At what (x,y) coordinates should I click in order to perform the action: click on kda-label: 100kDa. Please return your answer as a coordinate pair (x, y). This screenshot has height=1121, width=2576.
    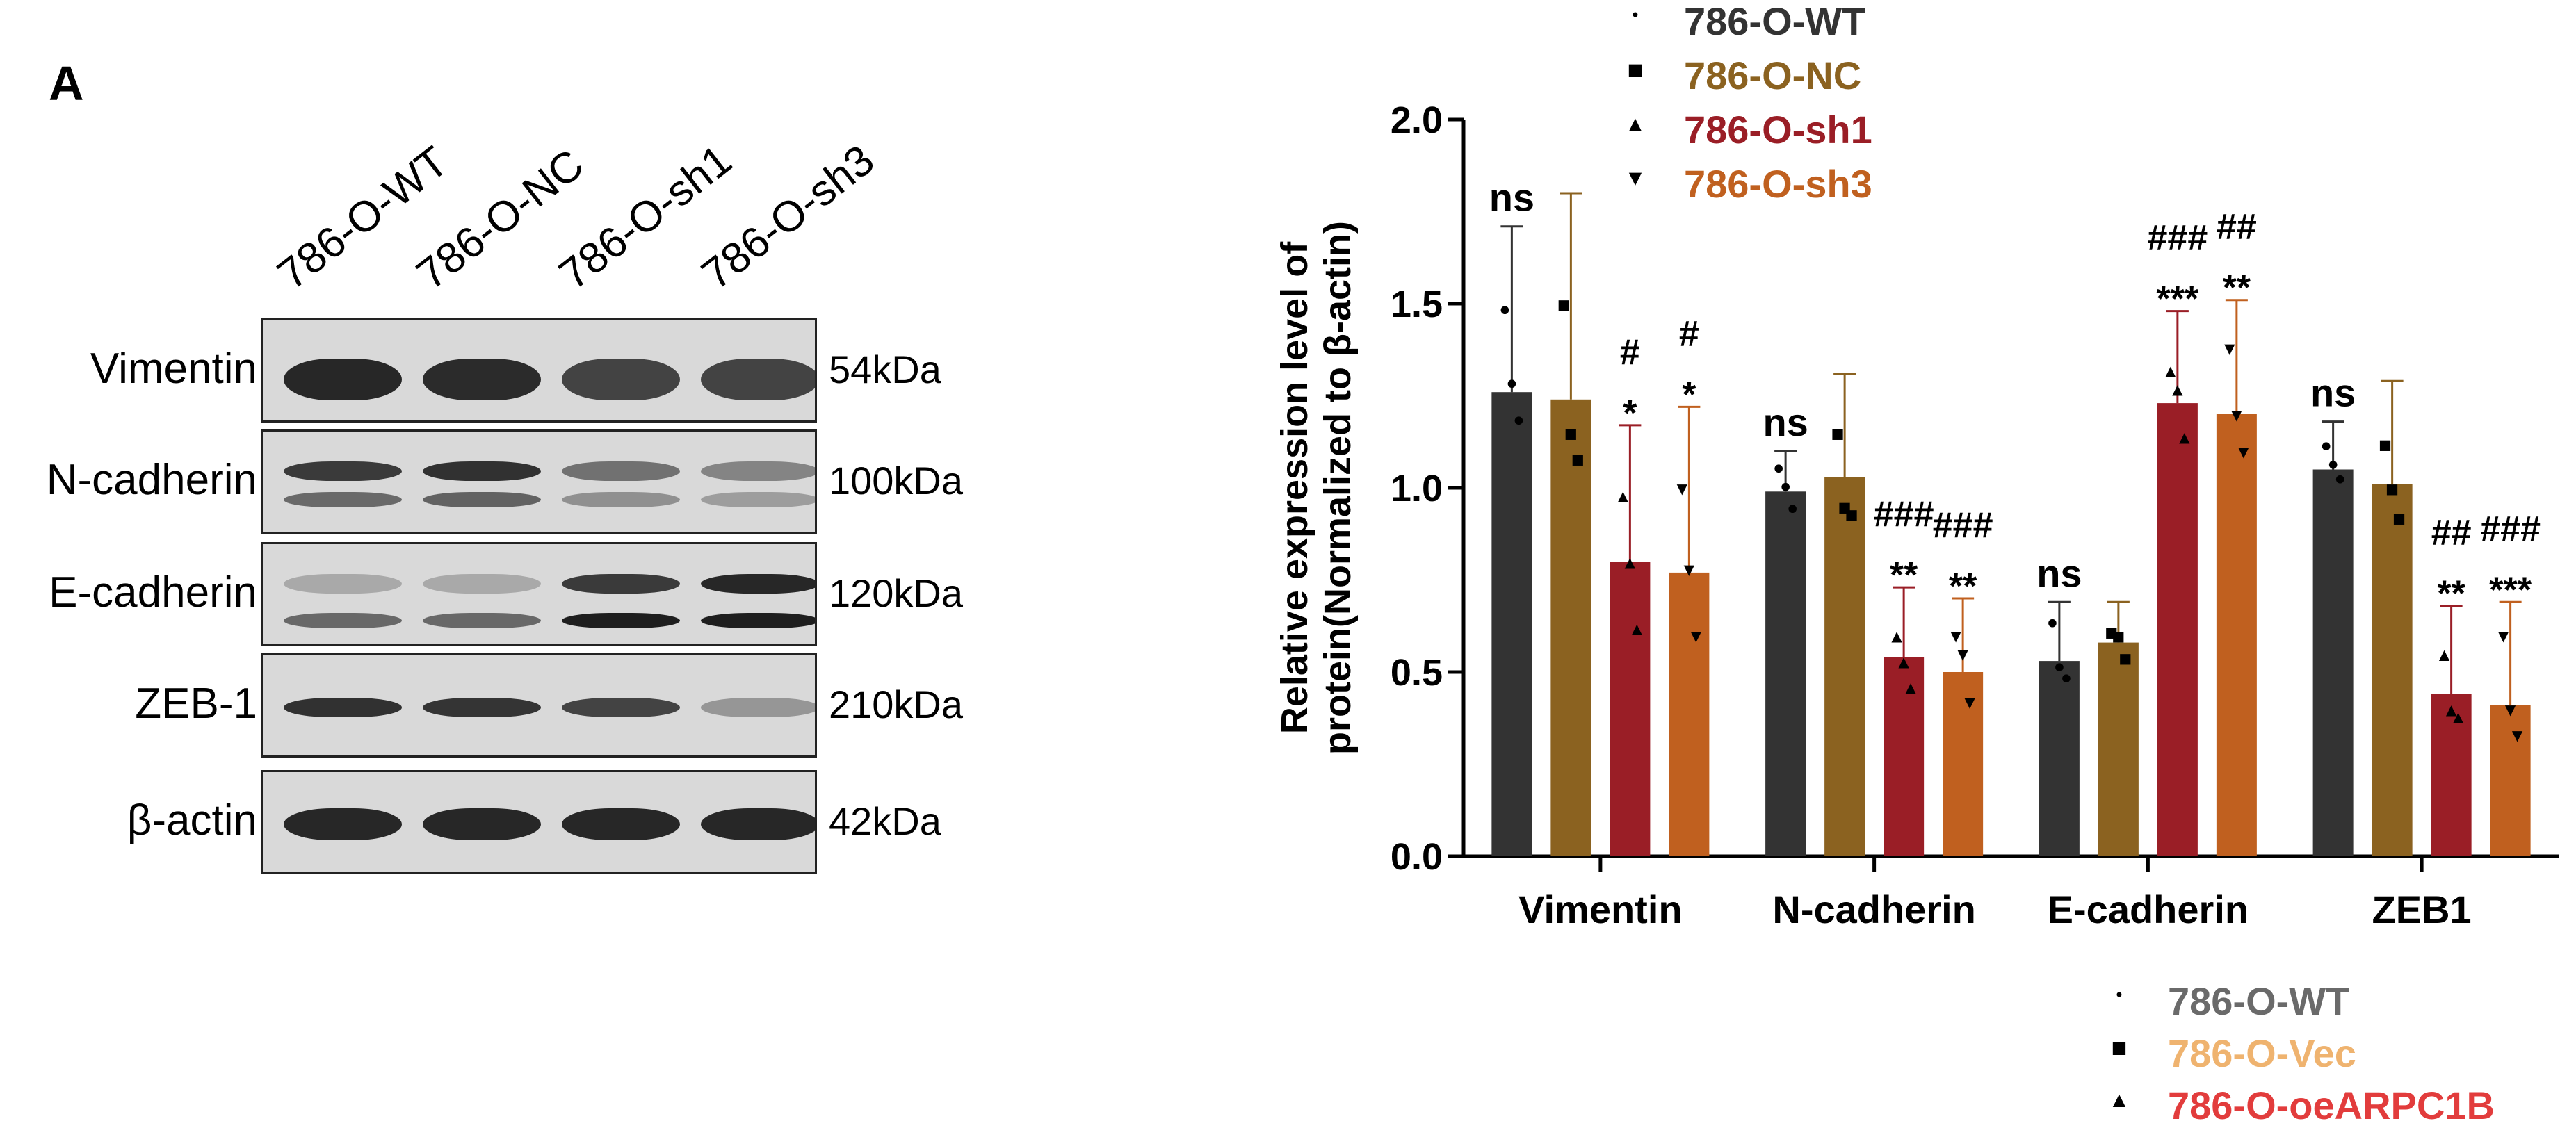
    Looking at the image, I should click on (896, 480).